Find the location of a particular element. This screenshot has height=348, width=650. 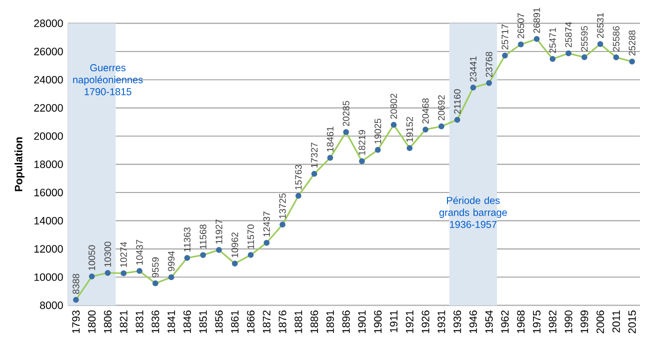

data-label: 25595 is located at coordinates (584, 39).